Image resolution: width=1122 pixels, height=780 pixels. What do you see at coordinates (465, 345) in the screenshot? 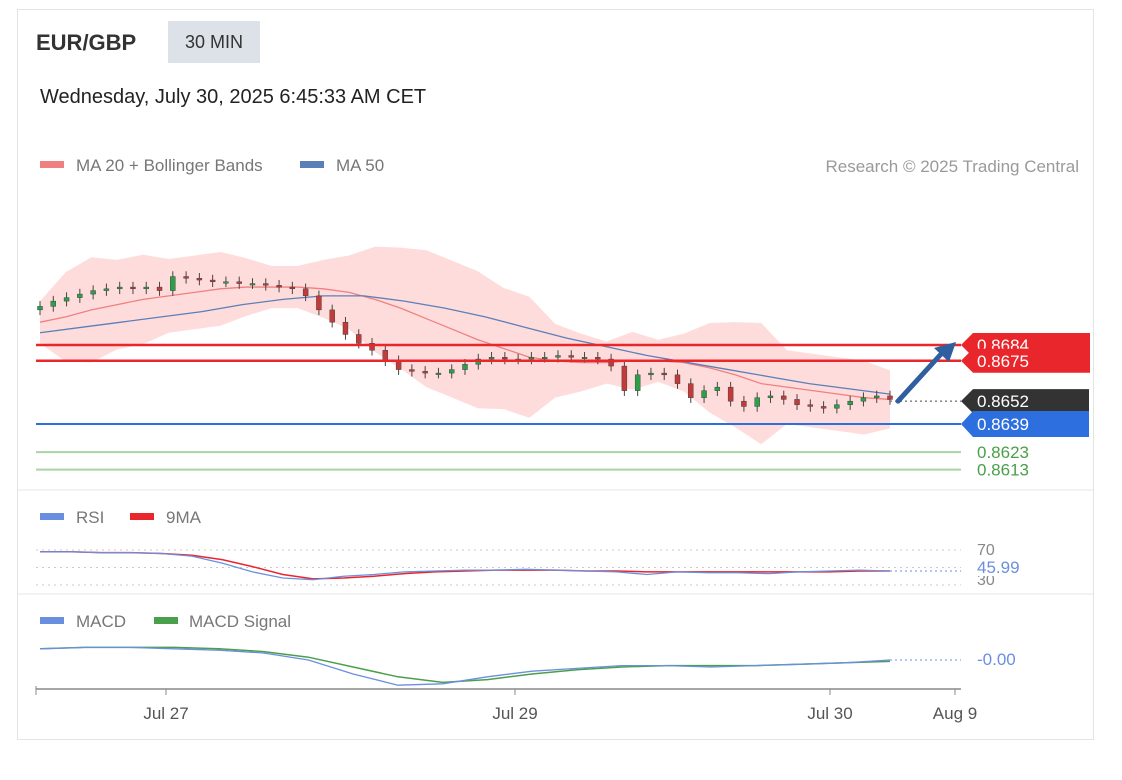
I see `ma50-line` at bounding box center [465, 345].